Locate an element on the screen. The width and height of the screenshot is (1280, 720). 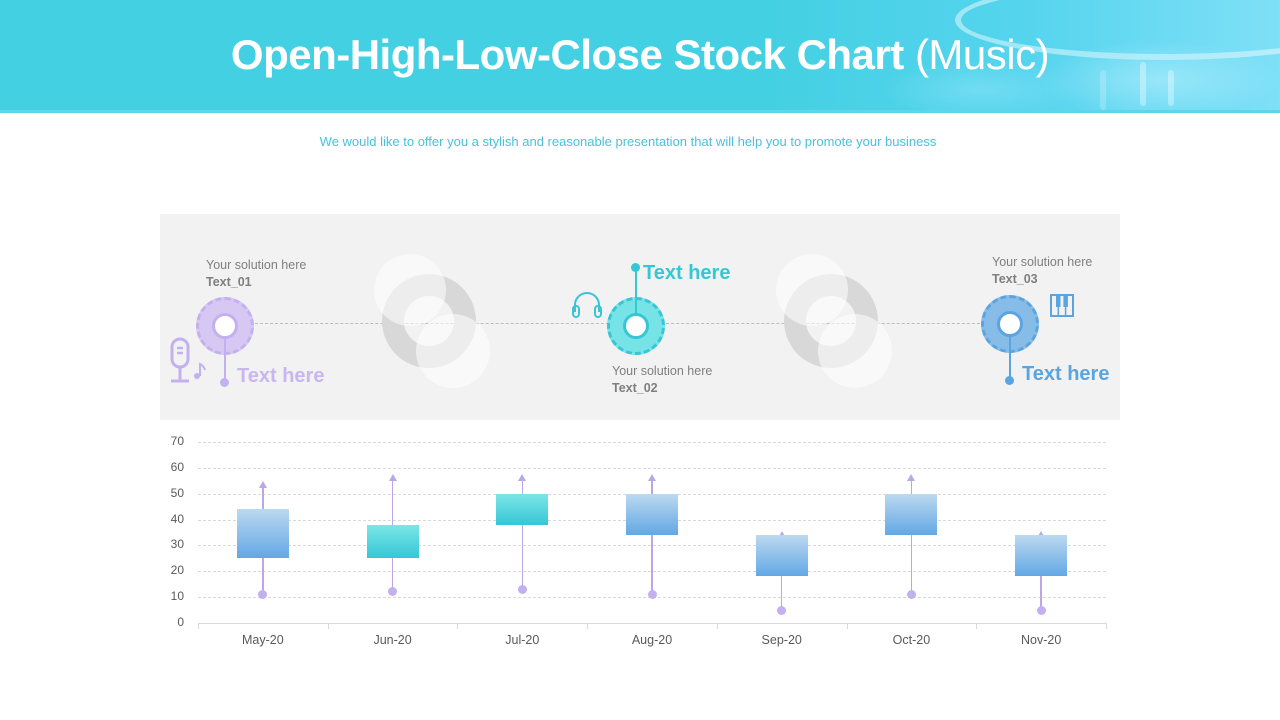
y-tick-label: 50 is located at coordinates (177, 492).